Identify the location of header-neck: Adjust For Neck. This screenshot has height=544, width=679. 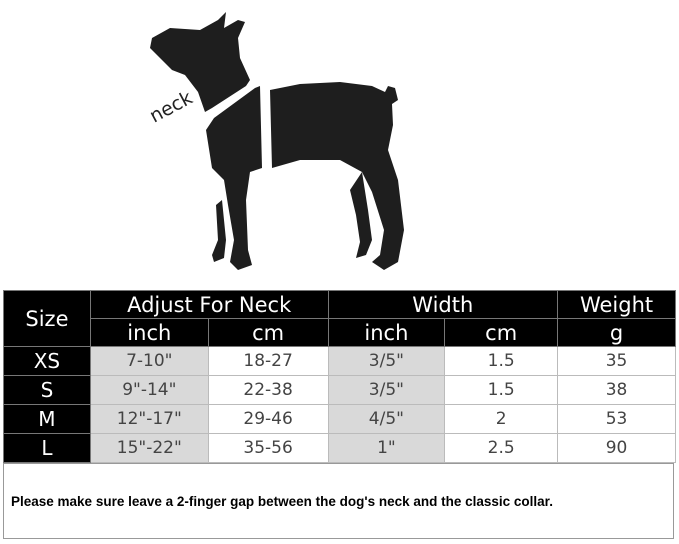
(209, 304).